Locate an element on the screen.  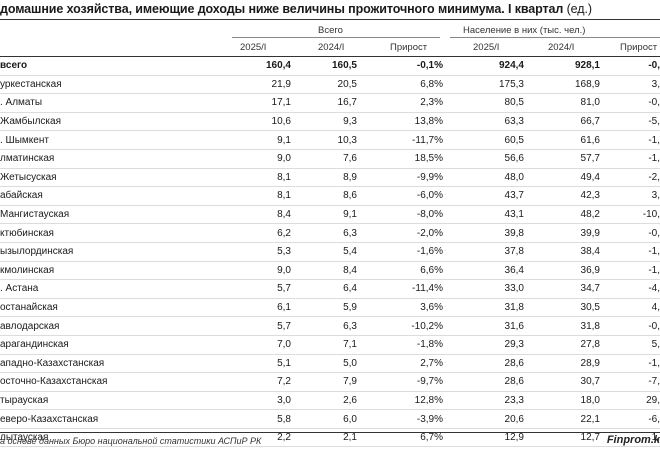
cell-value: 3,6% is located at coordinates (400, 308).